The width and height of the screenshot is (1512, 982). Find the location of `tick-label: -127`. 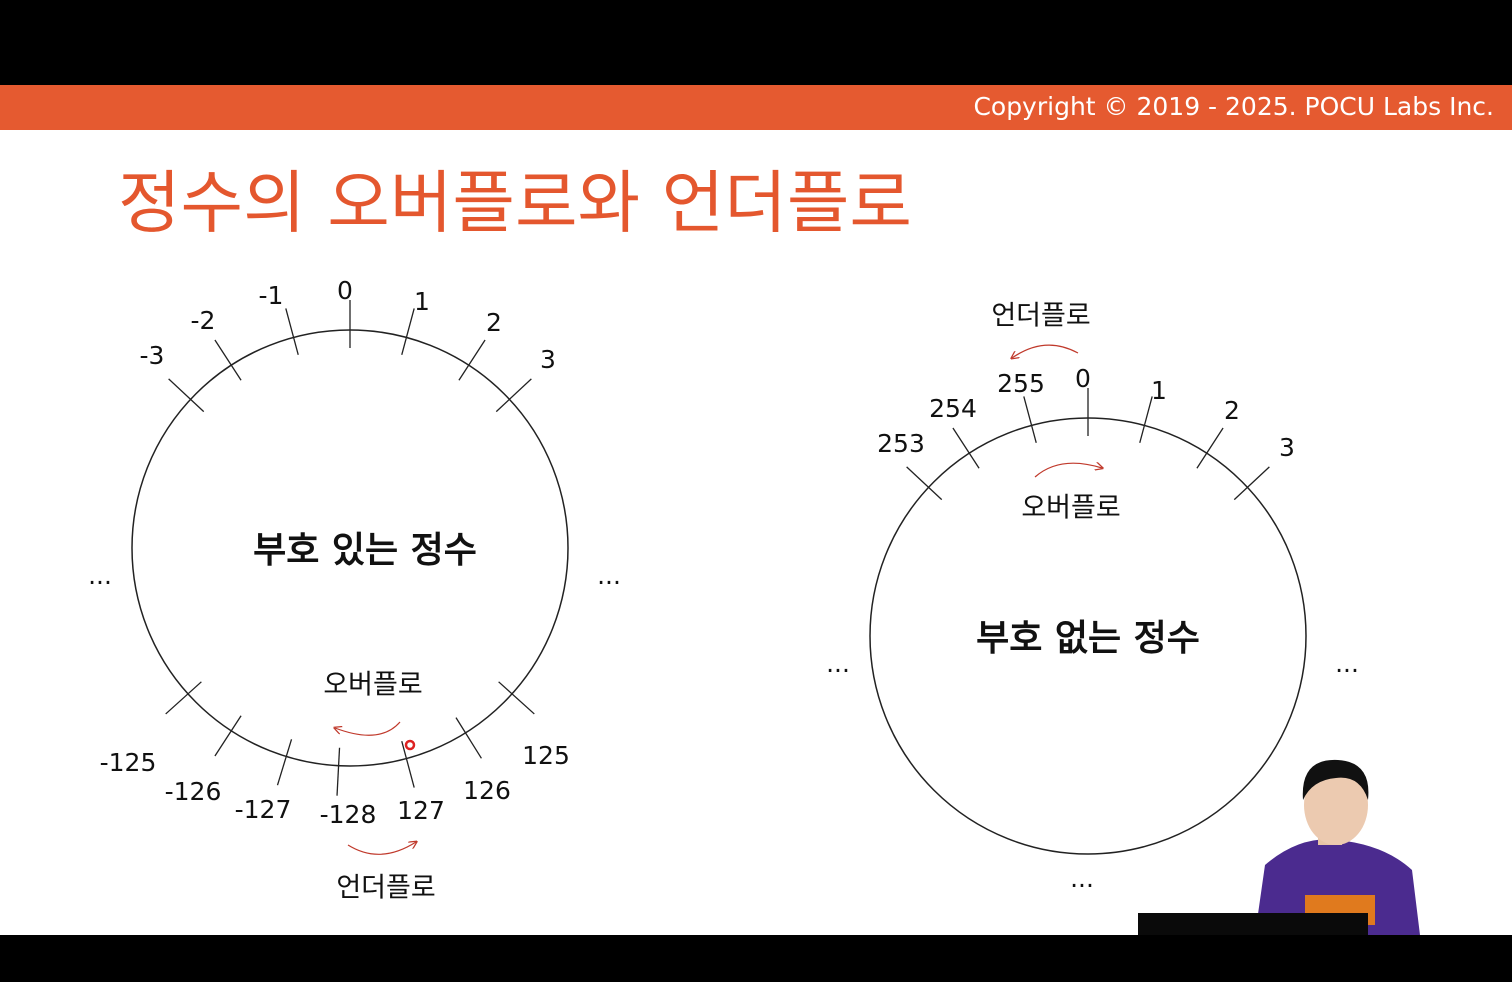

tick-label: -127 is located at coordinates (263, 809).